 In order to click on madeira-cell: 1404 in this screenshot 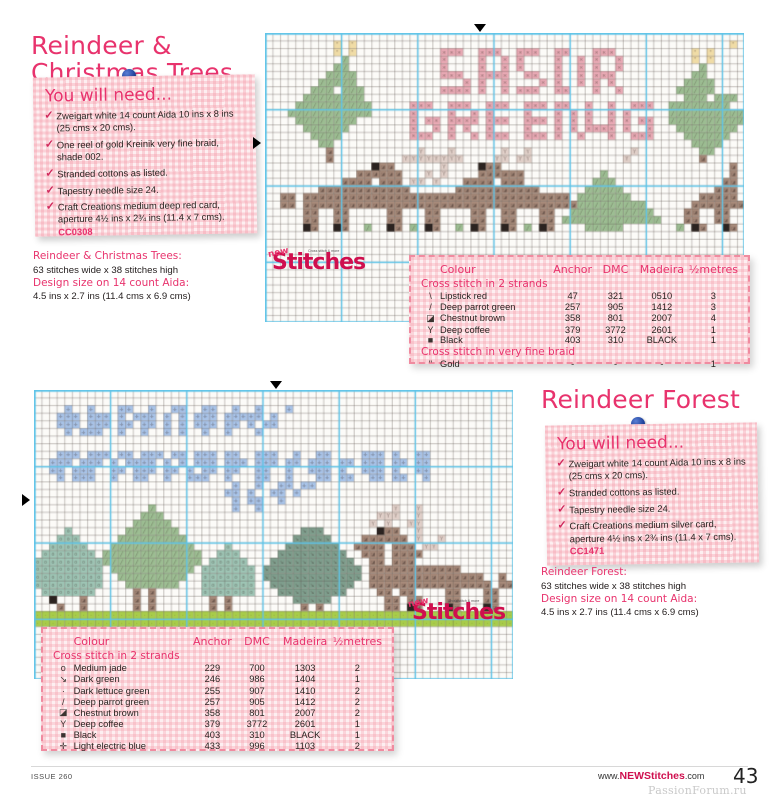, I will do `click(305, 679)`.